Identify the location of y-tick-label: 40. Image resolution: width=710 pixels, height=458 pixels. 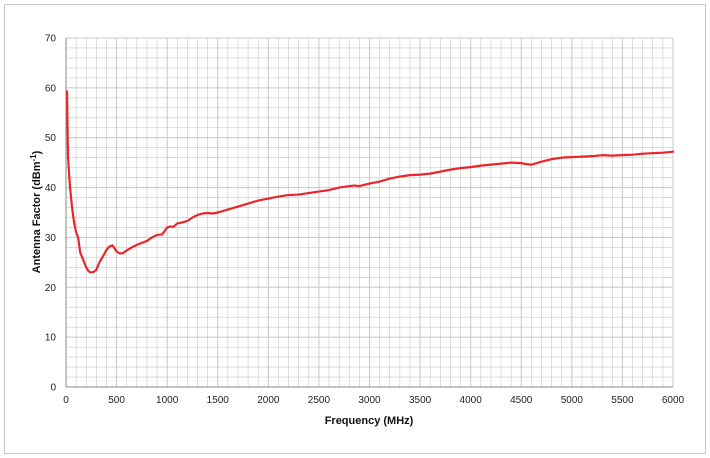
(51, 188).